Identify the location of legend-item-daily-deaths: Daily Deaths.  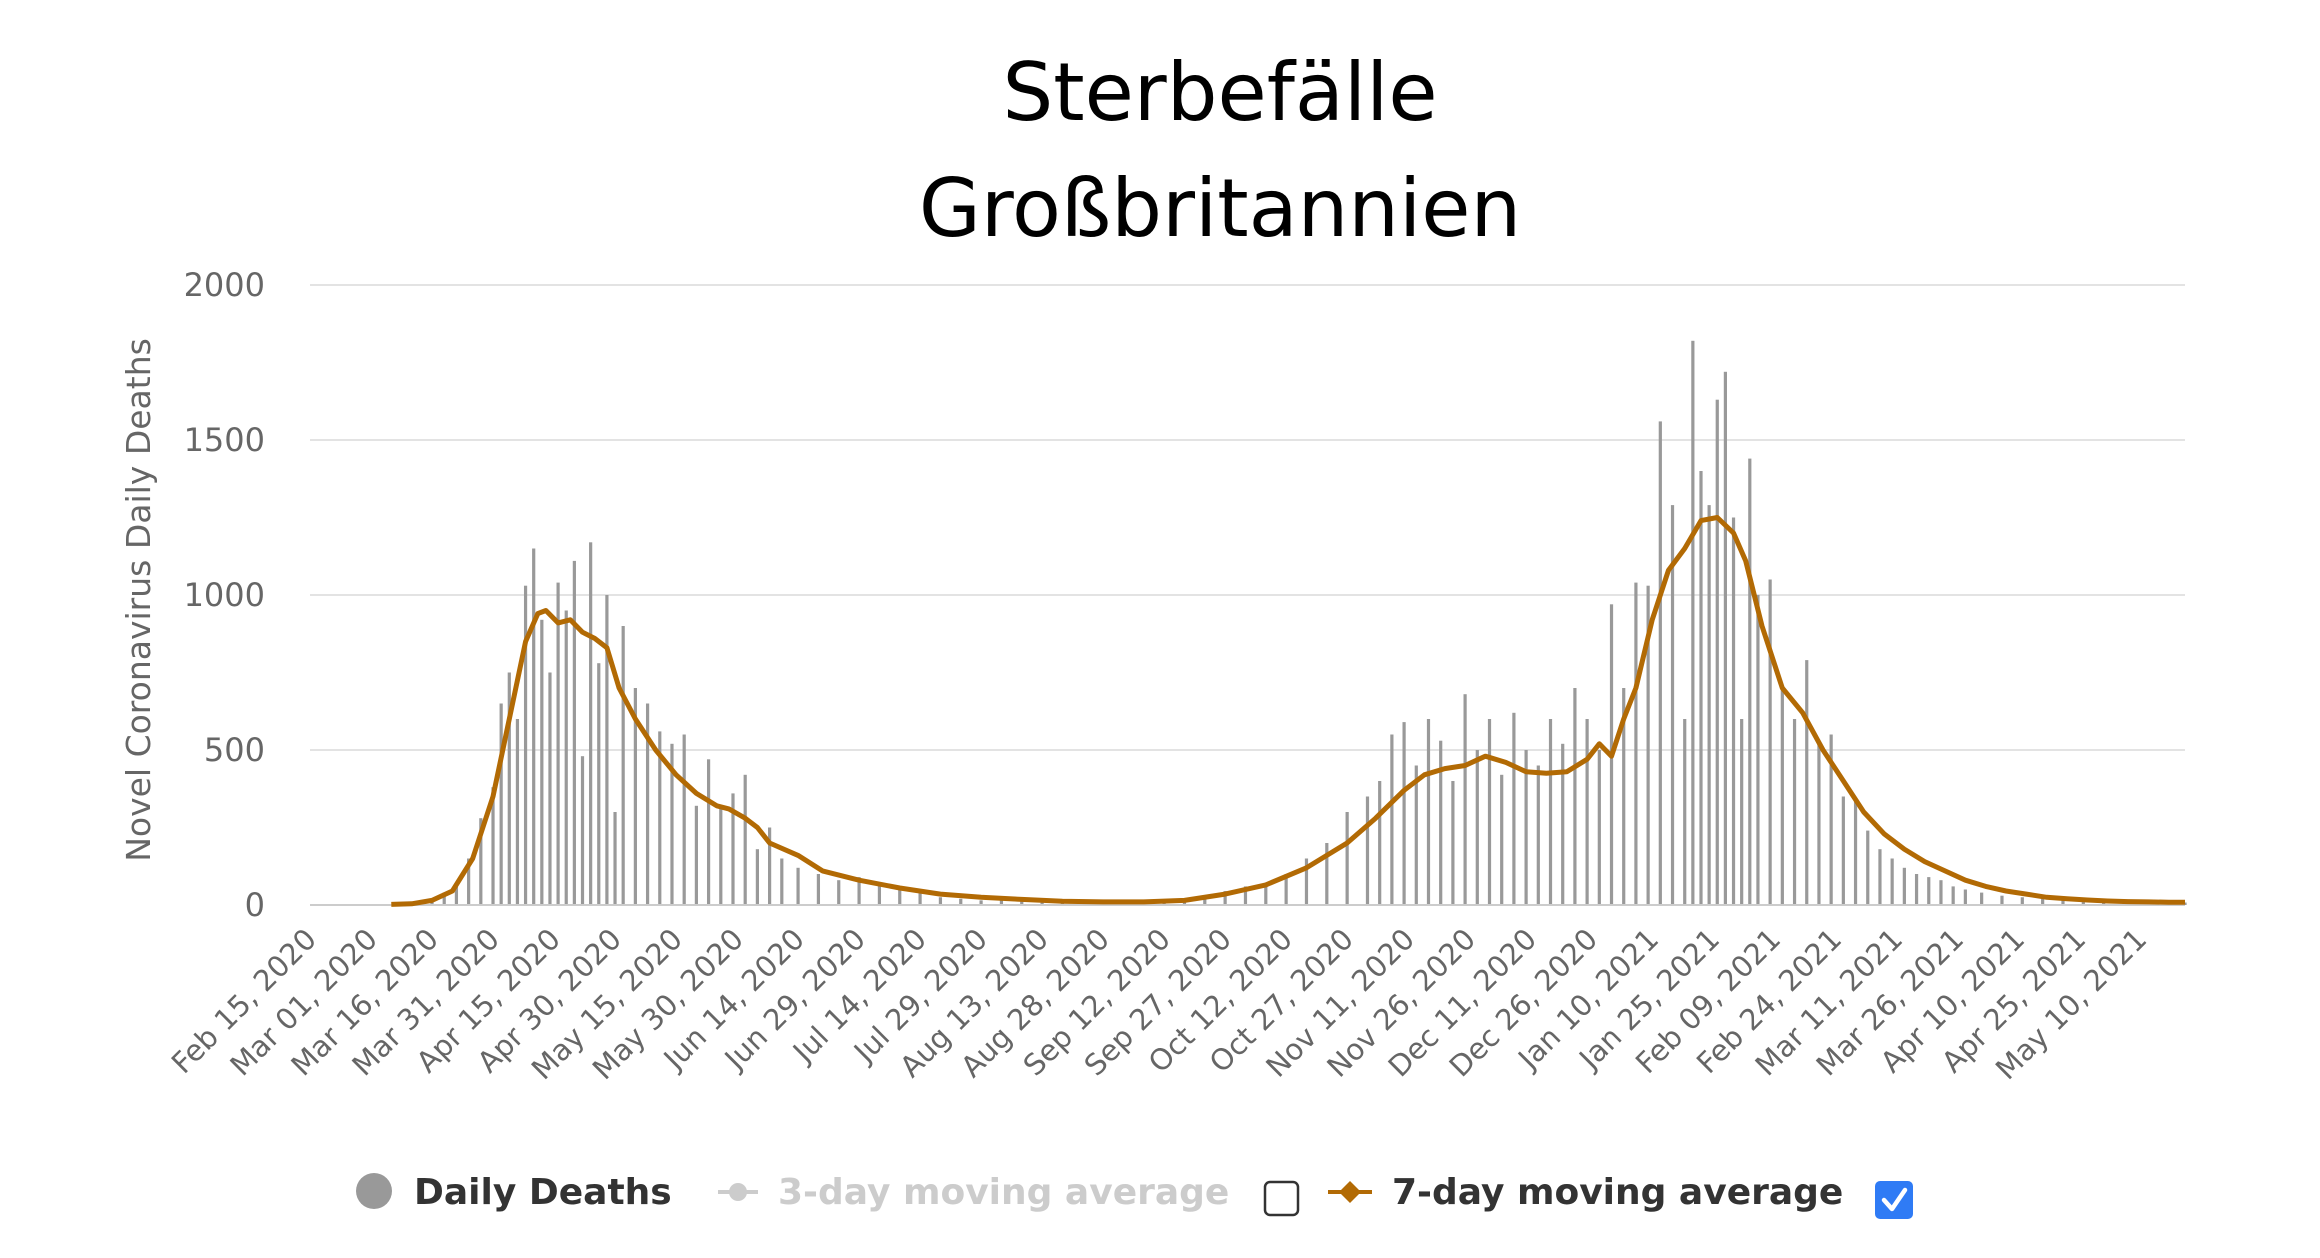
(514, 1192).